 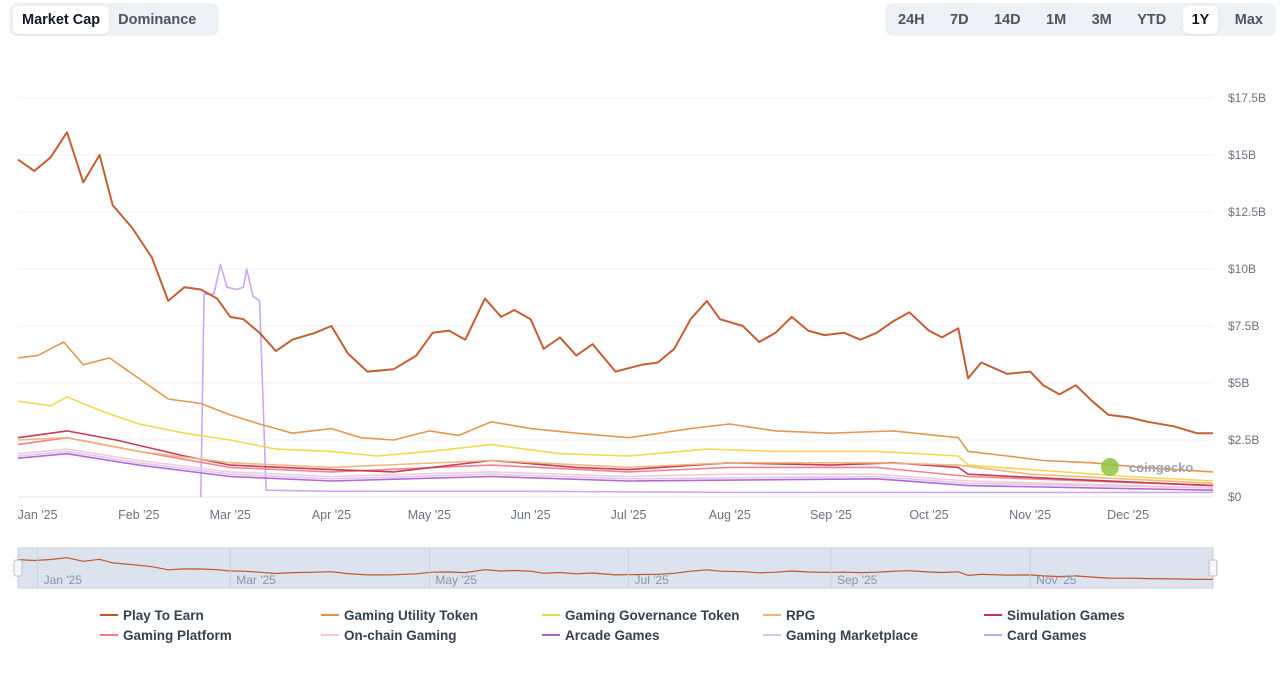 I want to click on coingecko-watermark: coingecko, so click(x=1147, y=467).